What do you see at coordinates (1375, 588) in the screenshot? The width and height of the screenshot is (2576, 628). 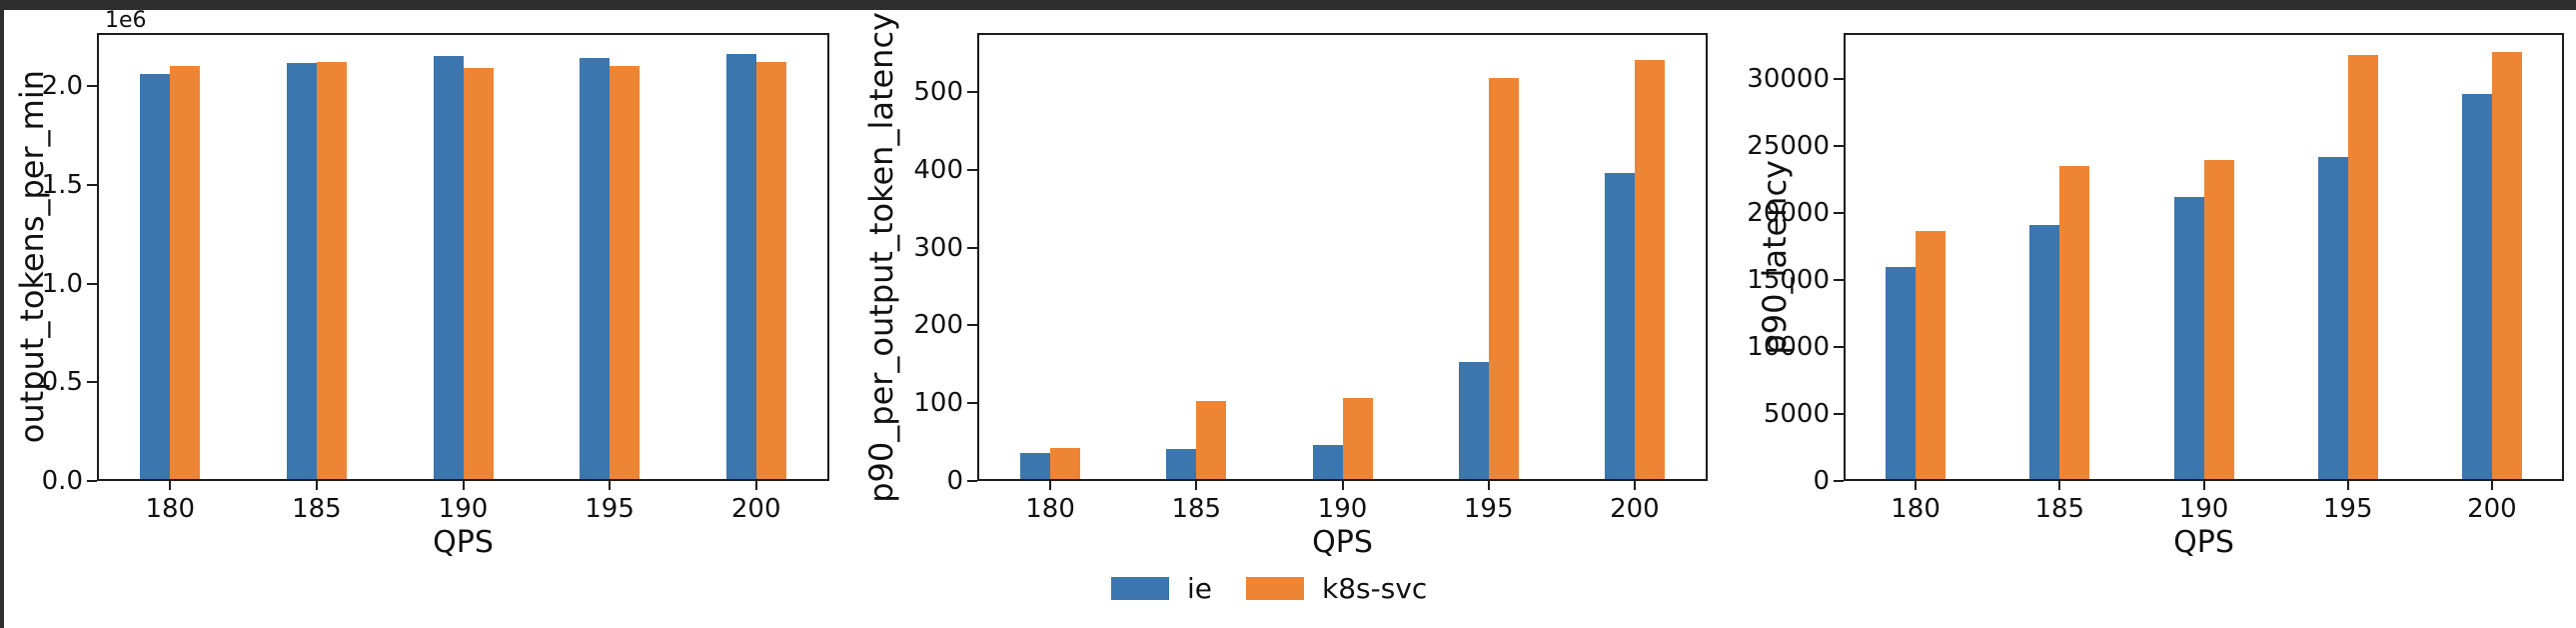 I see `legend-label-k8s-svc: k8s-svc` at bounding box center [1375, 588].